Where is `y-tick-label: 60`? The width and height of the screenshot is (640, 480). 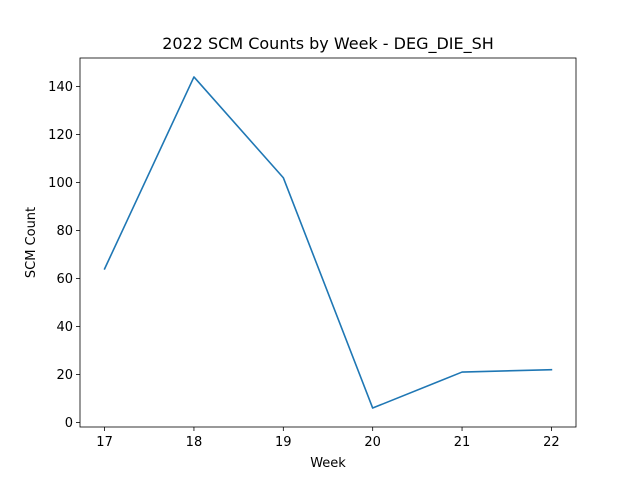 y-tick-label: 60 is located at coordinates (64, 279).